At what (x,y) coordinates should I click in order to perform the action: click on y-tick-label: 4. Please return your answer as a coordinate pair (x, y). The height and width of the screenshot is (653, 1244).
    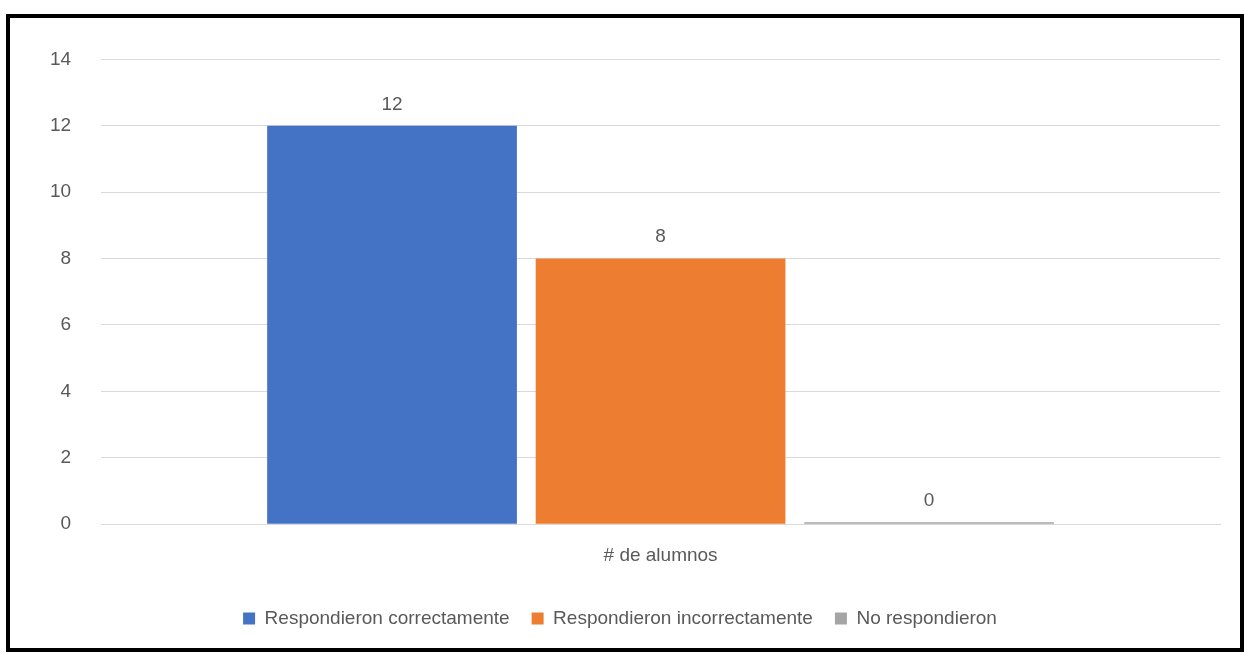
    Looking at the image, I should click on (66, 390).